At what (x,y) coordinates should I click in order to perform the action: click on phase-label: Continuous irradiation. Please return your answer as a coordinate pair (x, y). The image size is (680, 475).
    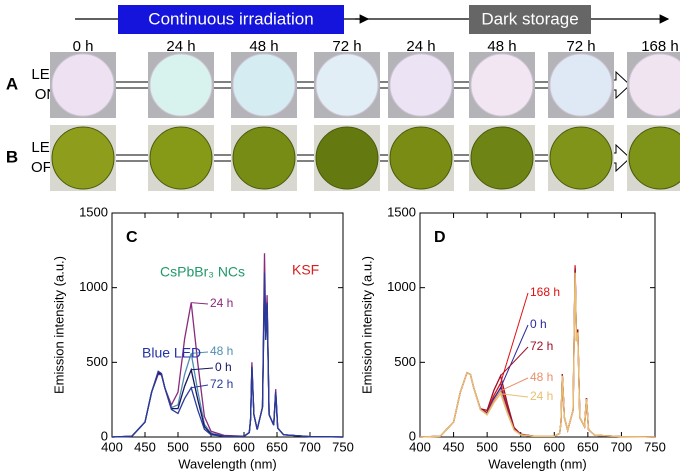
    Looking at the image, I should click on (230, 18).